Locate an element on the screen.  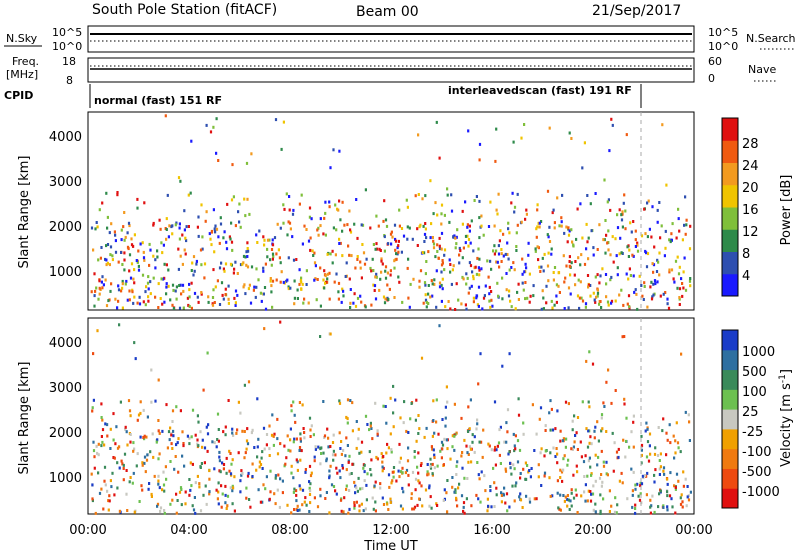
xtick-1600: 16:00 is located at coordinates (491, 530).